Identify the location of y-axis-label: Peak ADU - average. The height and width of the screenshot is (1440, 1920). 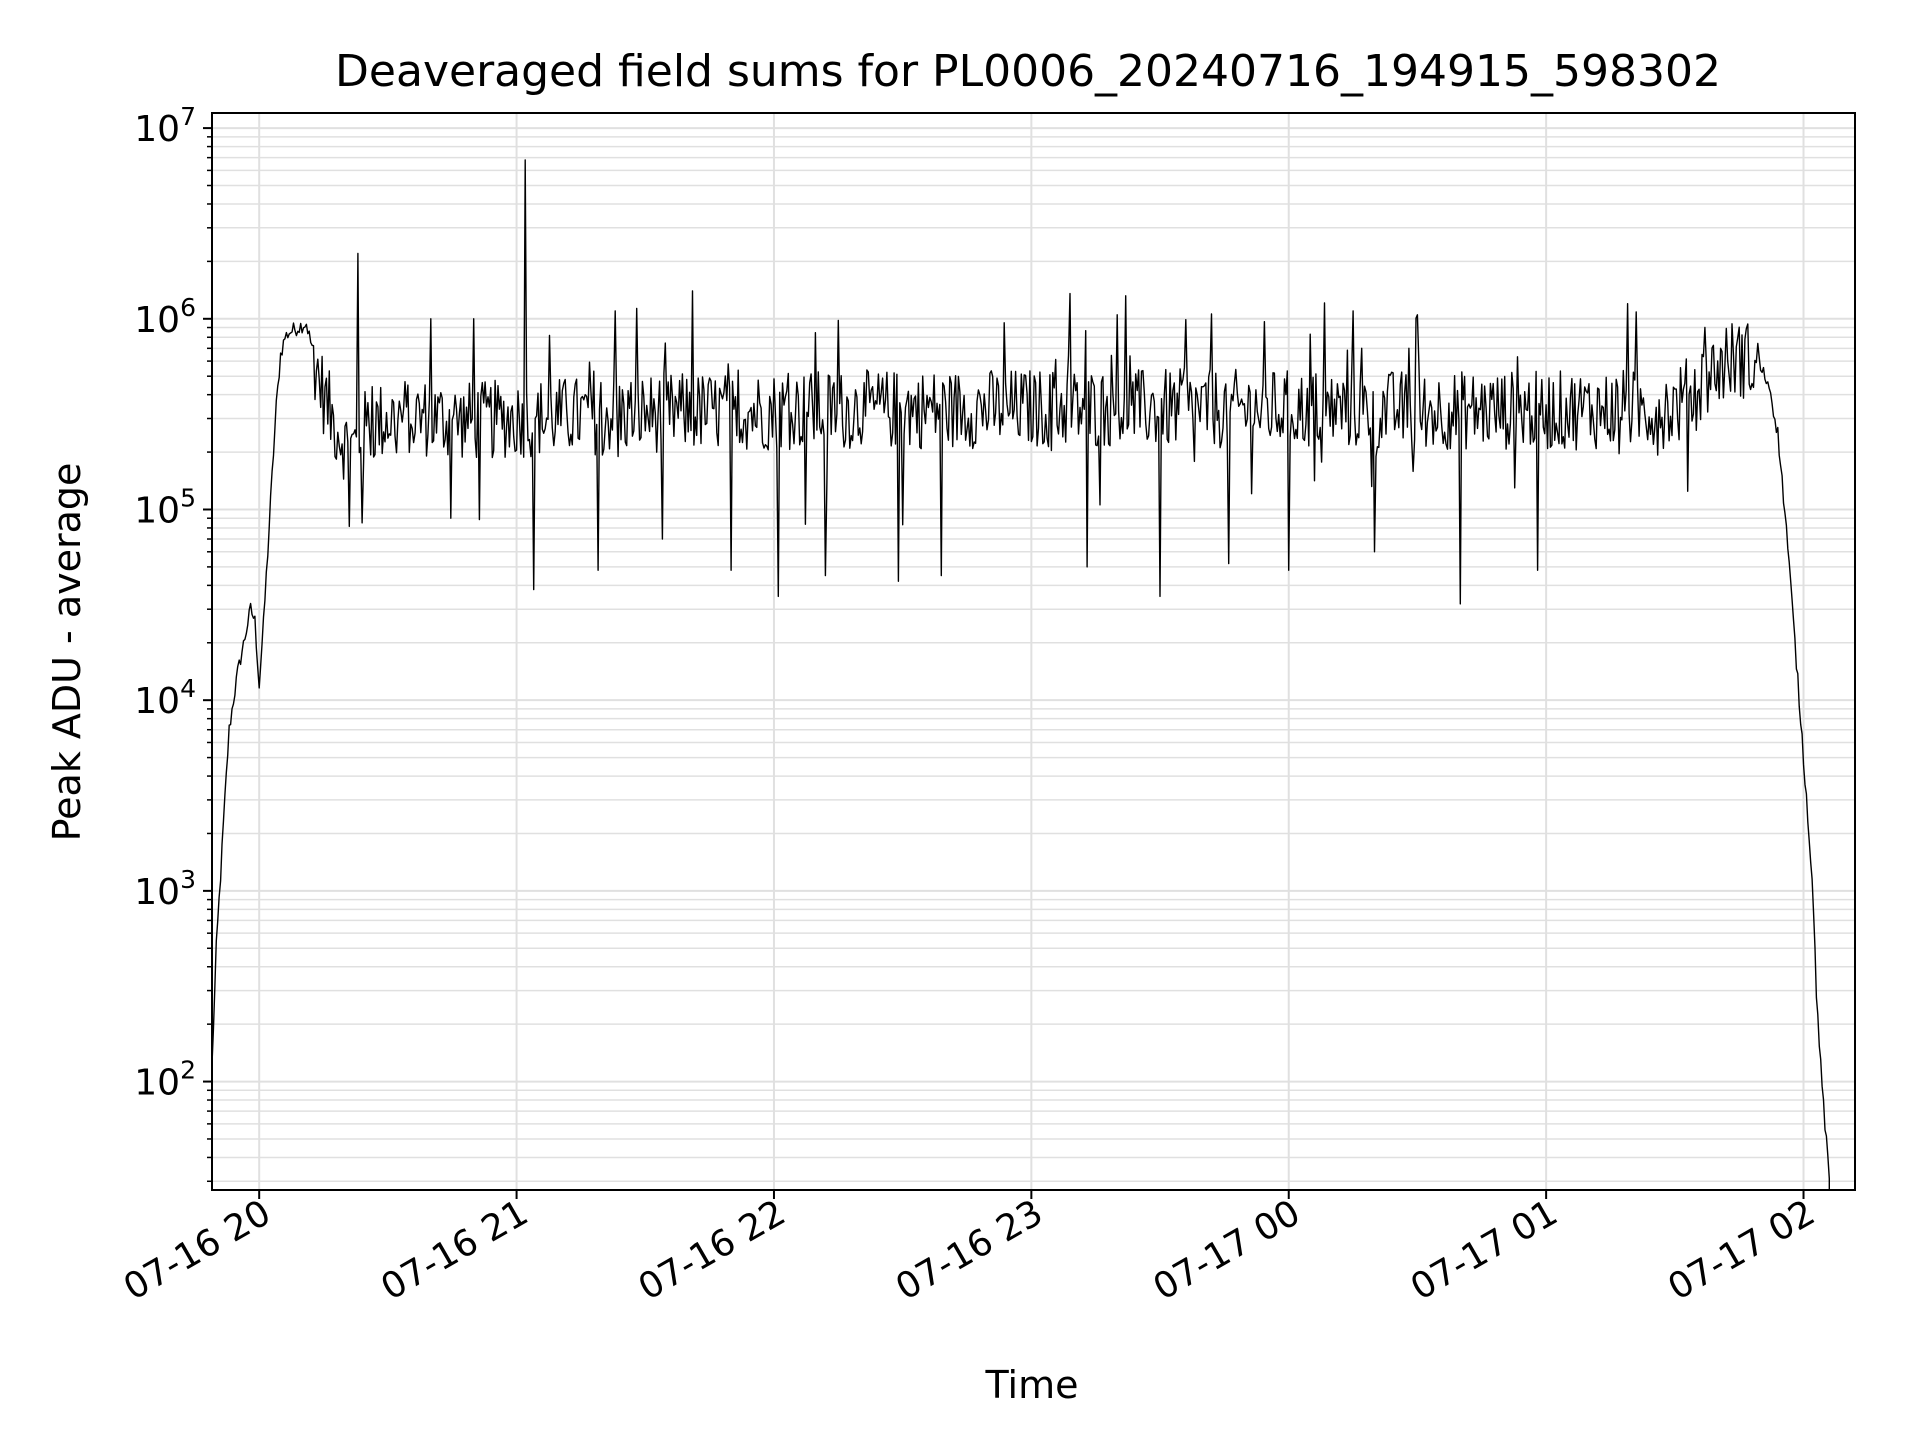
(67, 652).